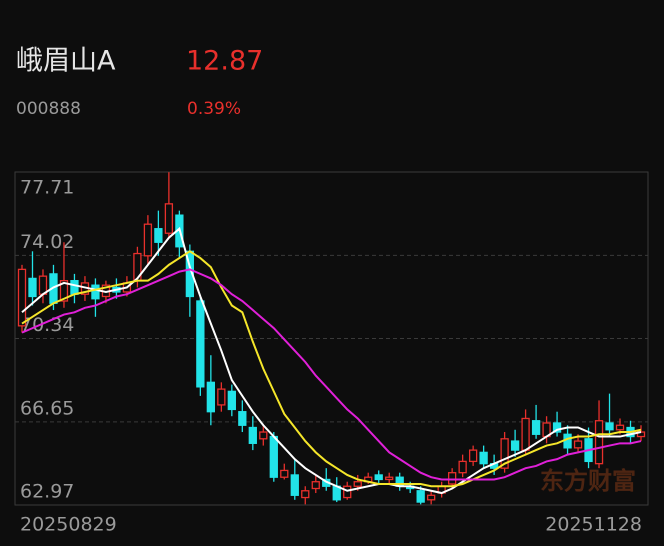 This screenshot has width=664, height=546. I want to click on y-tick-label: 66.65, so click(47, 408).